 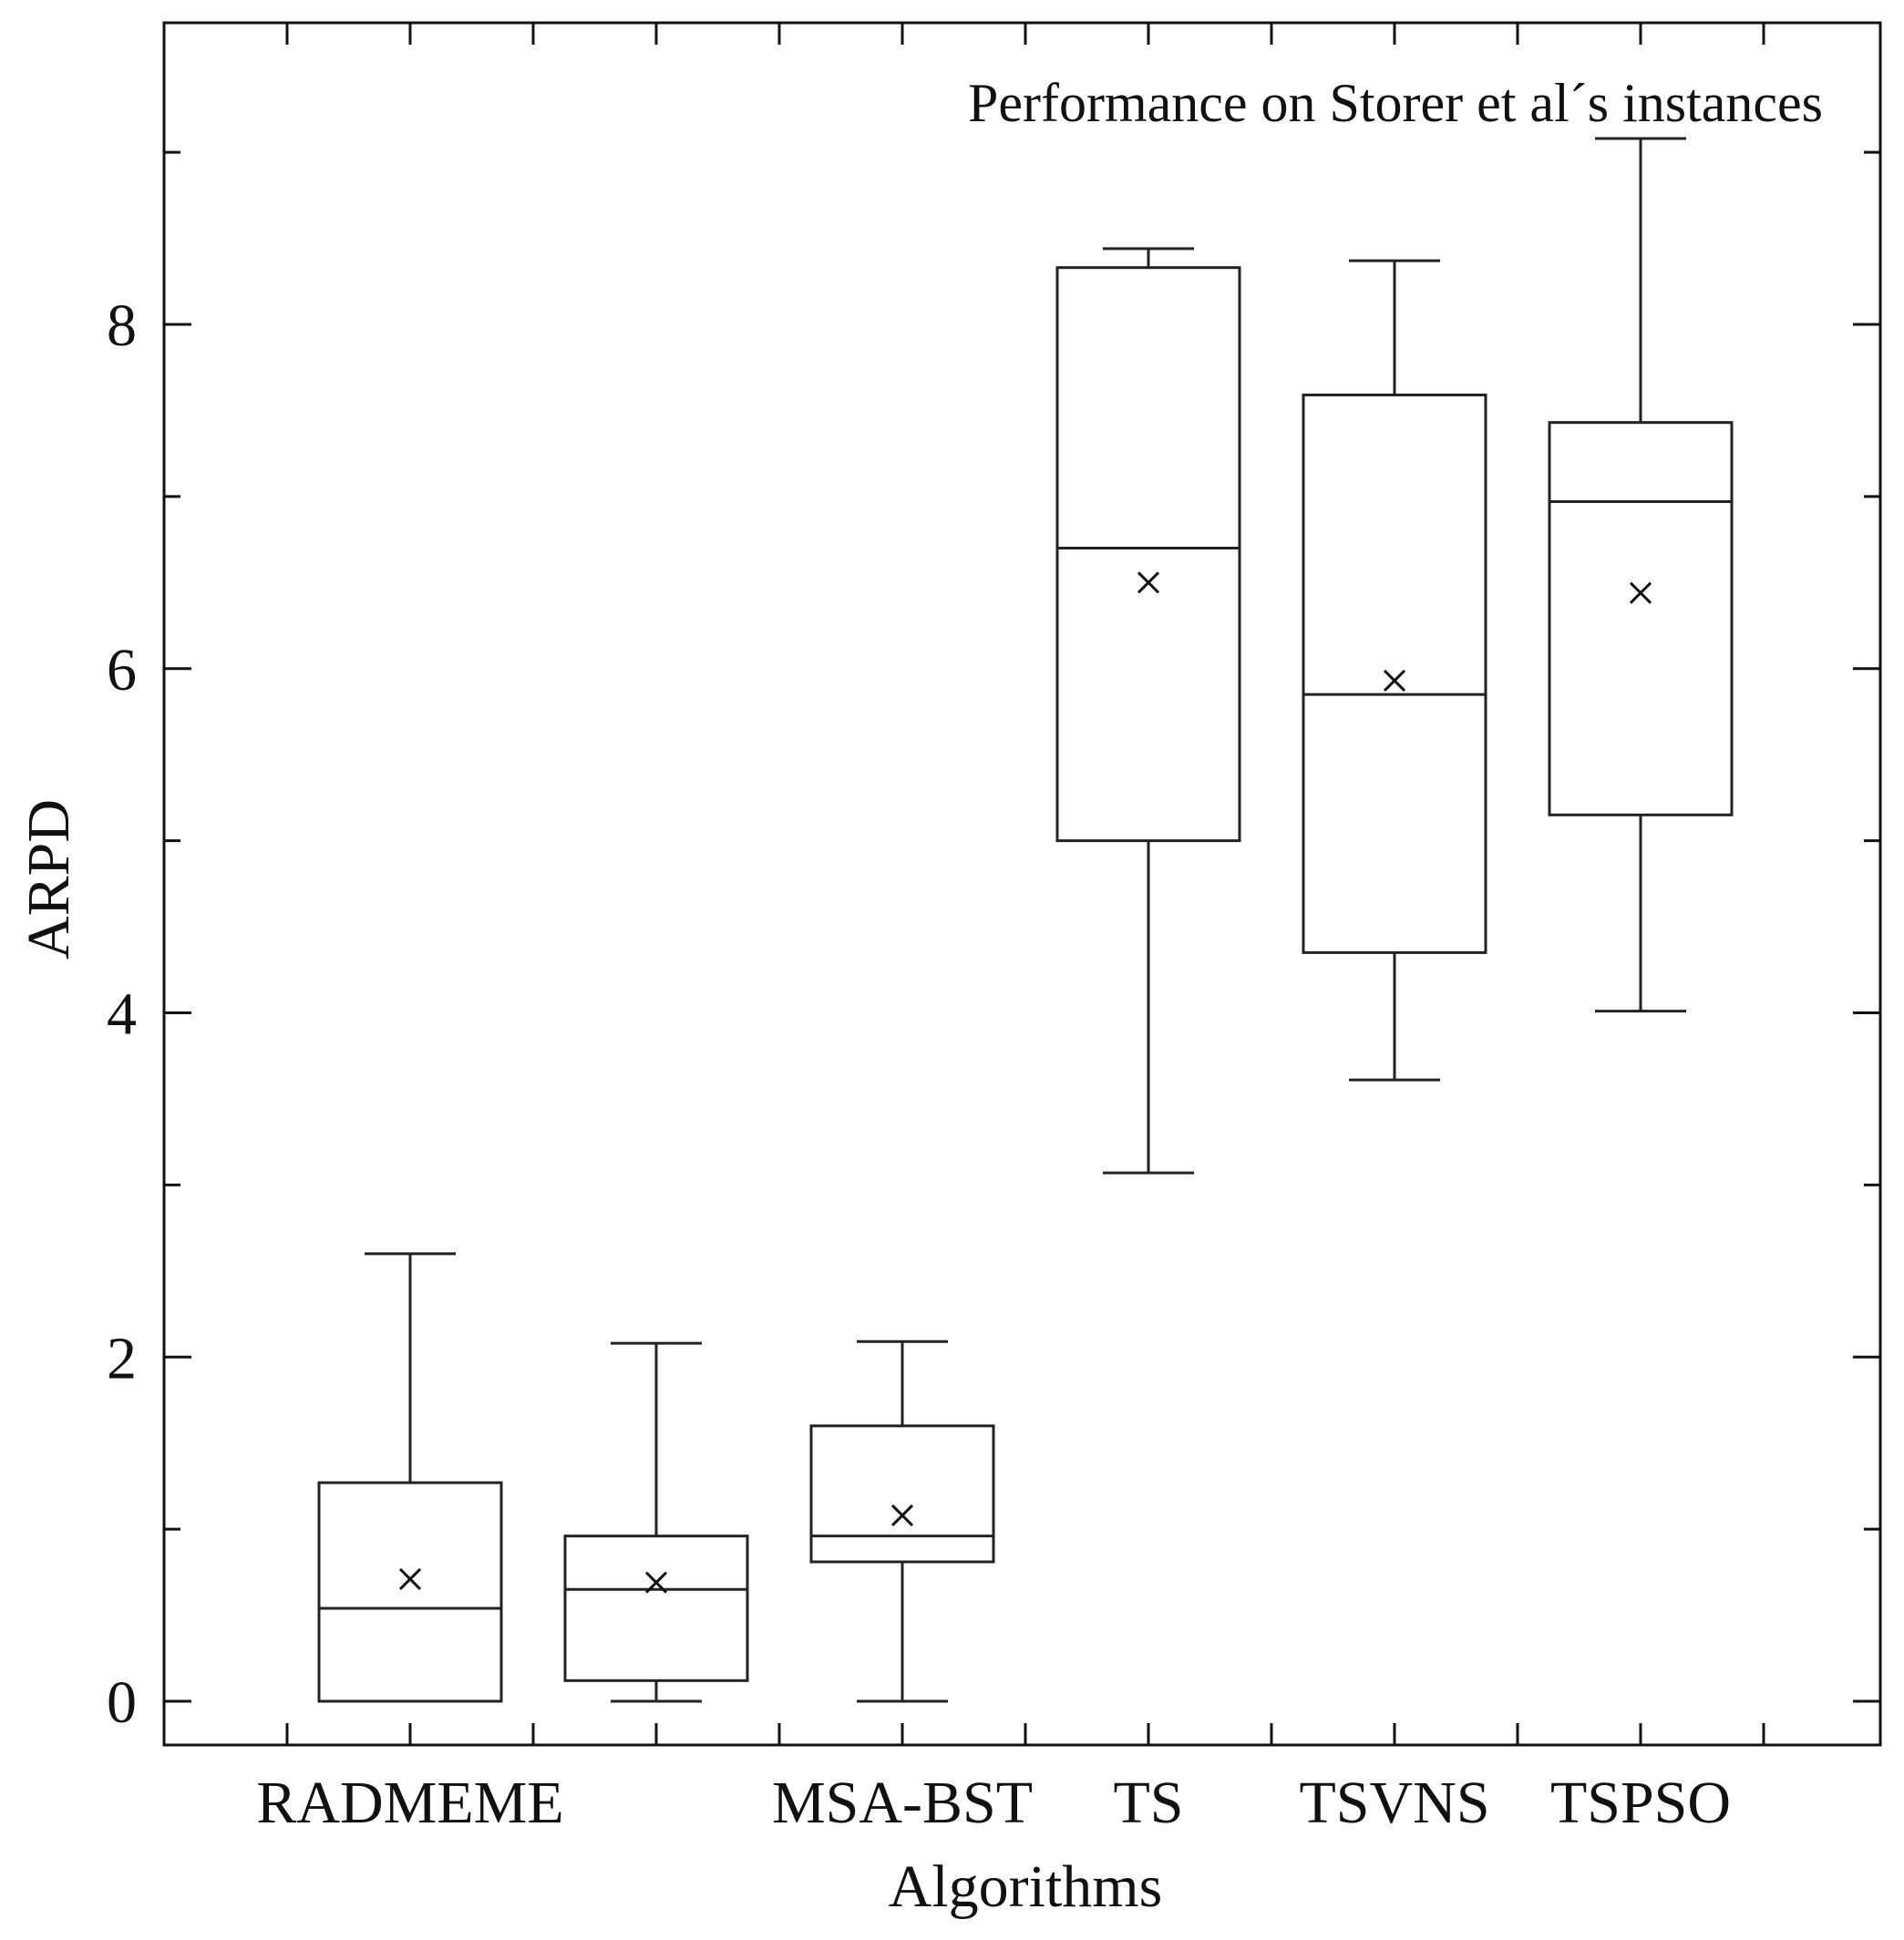 I want to click on y-tick-label: 4, so click(x=122, y=1015).